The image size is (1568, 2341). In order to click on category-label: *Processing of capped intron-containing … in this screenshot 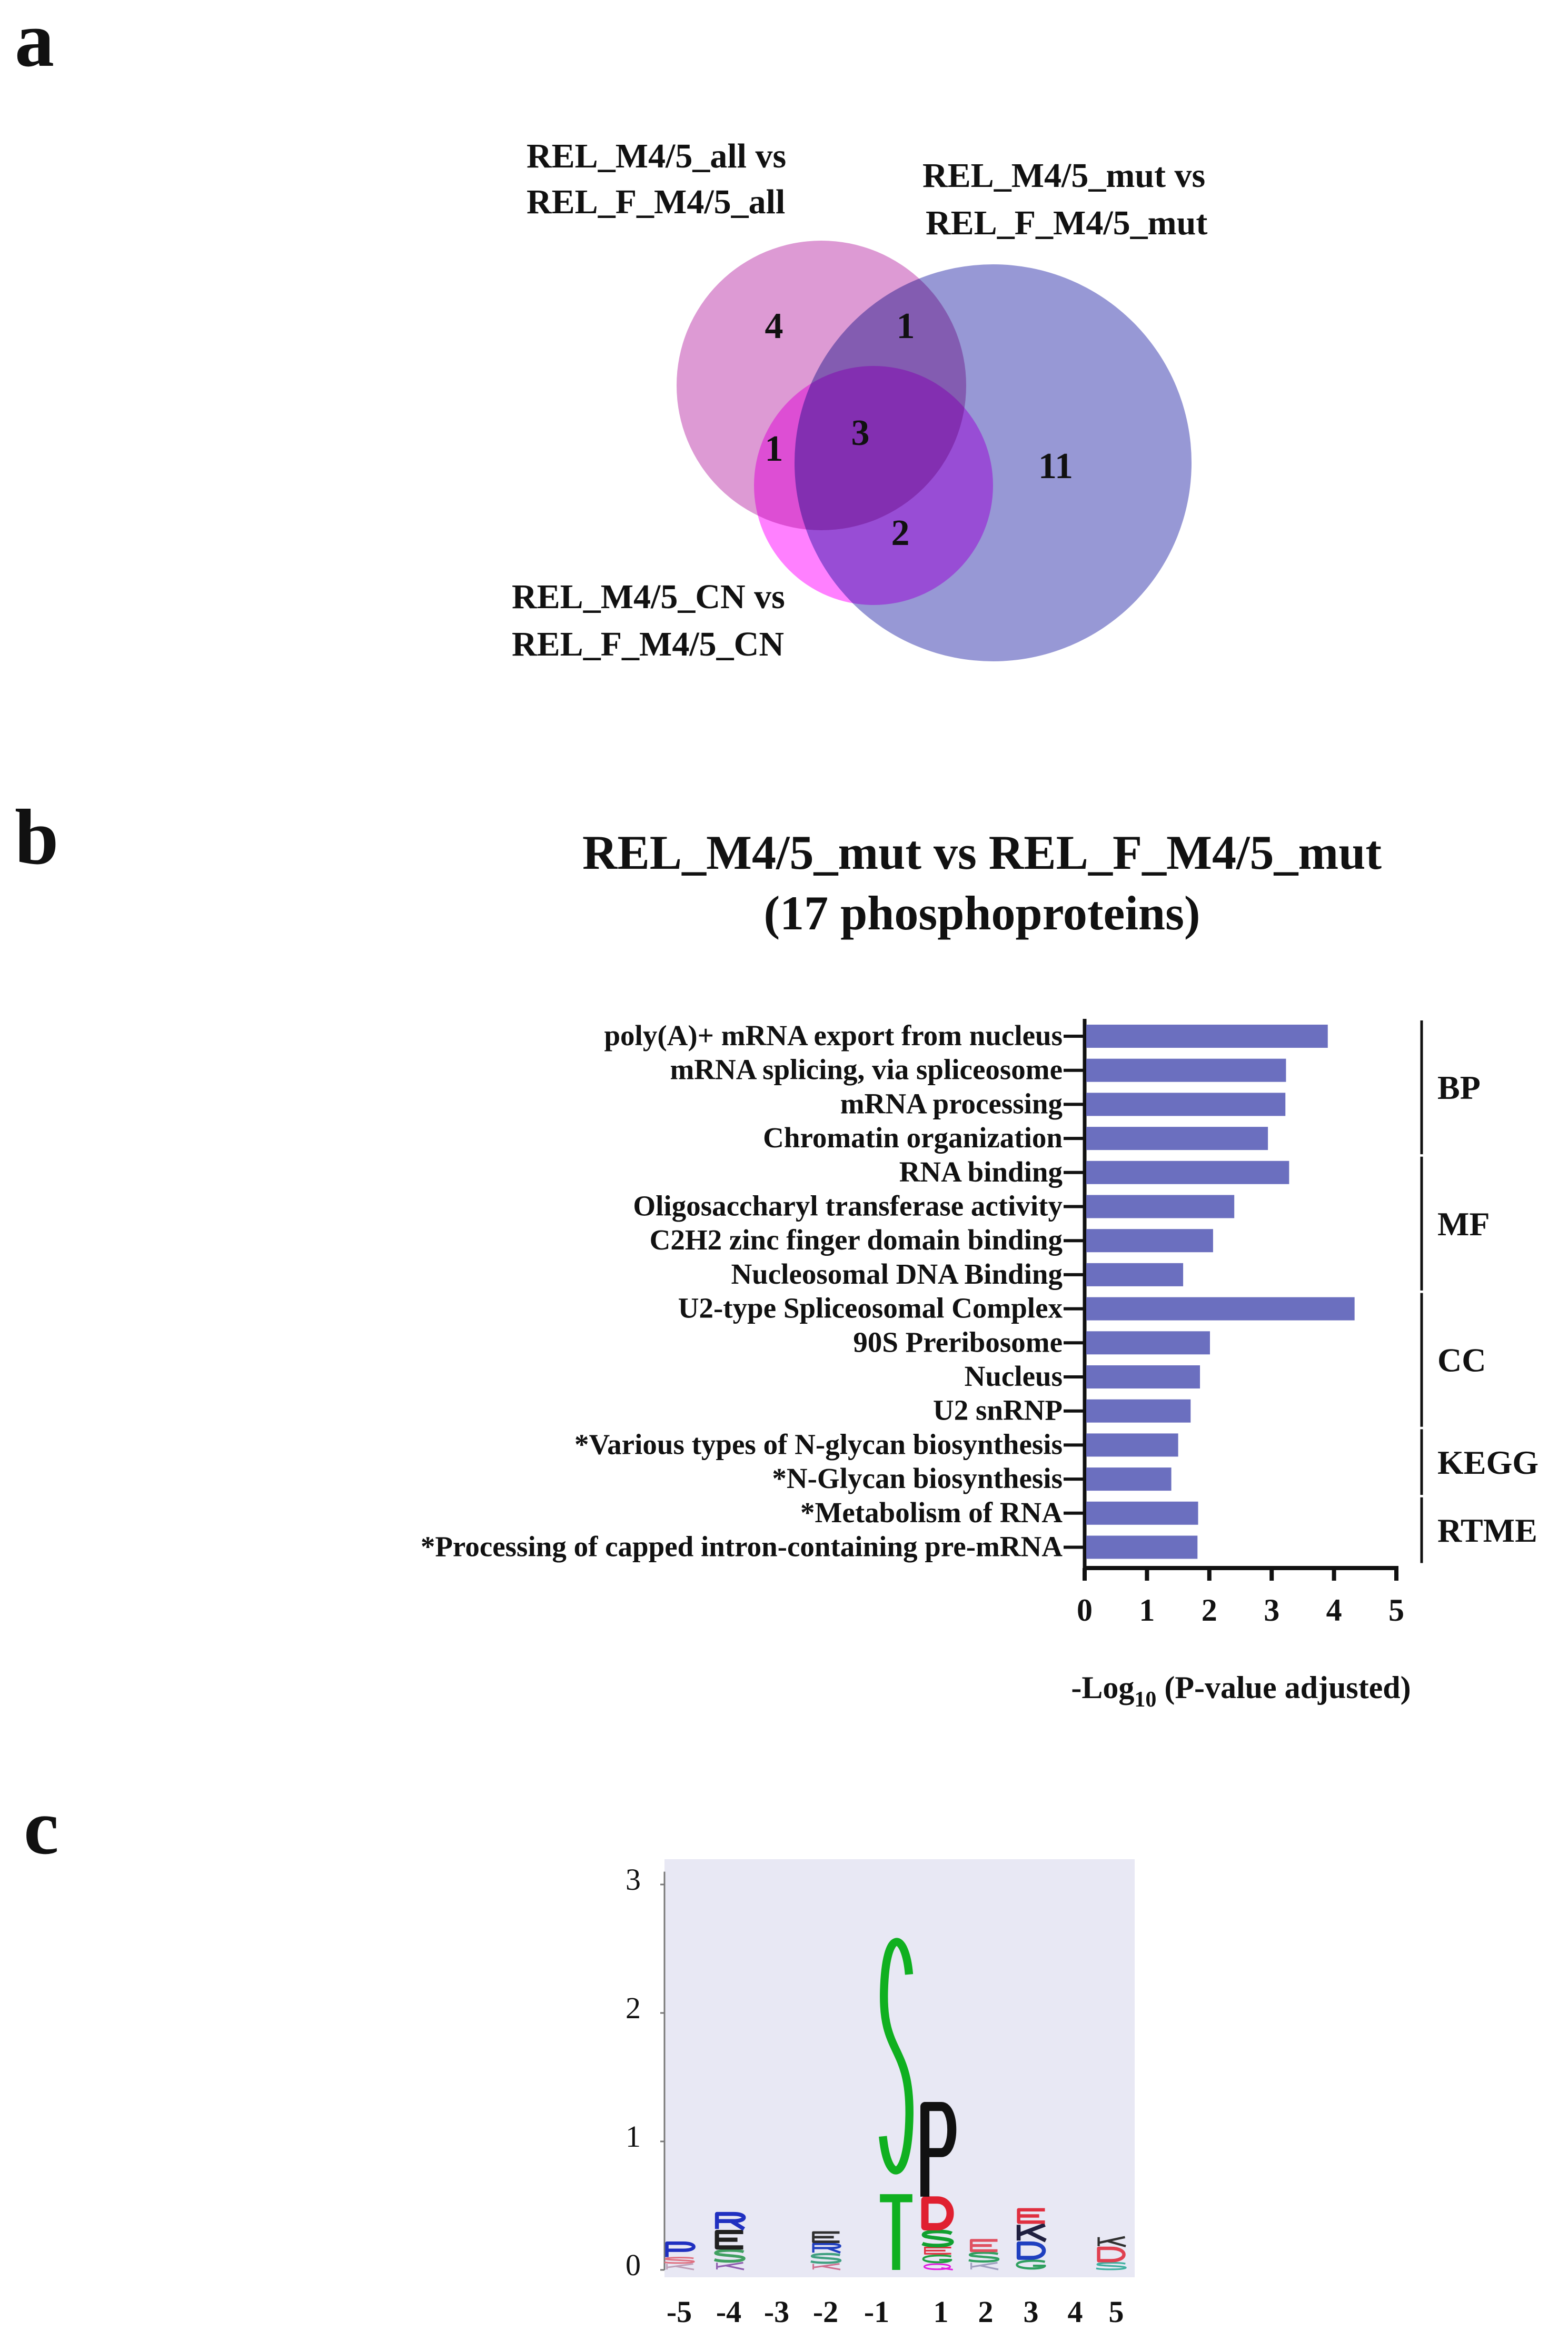, I will do `click(742, 1547)`.